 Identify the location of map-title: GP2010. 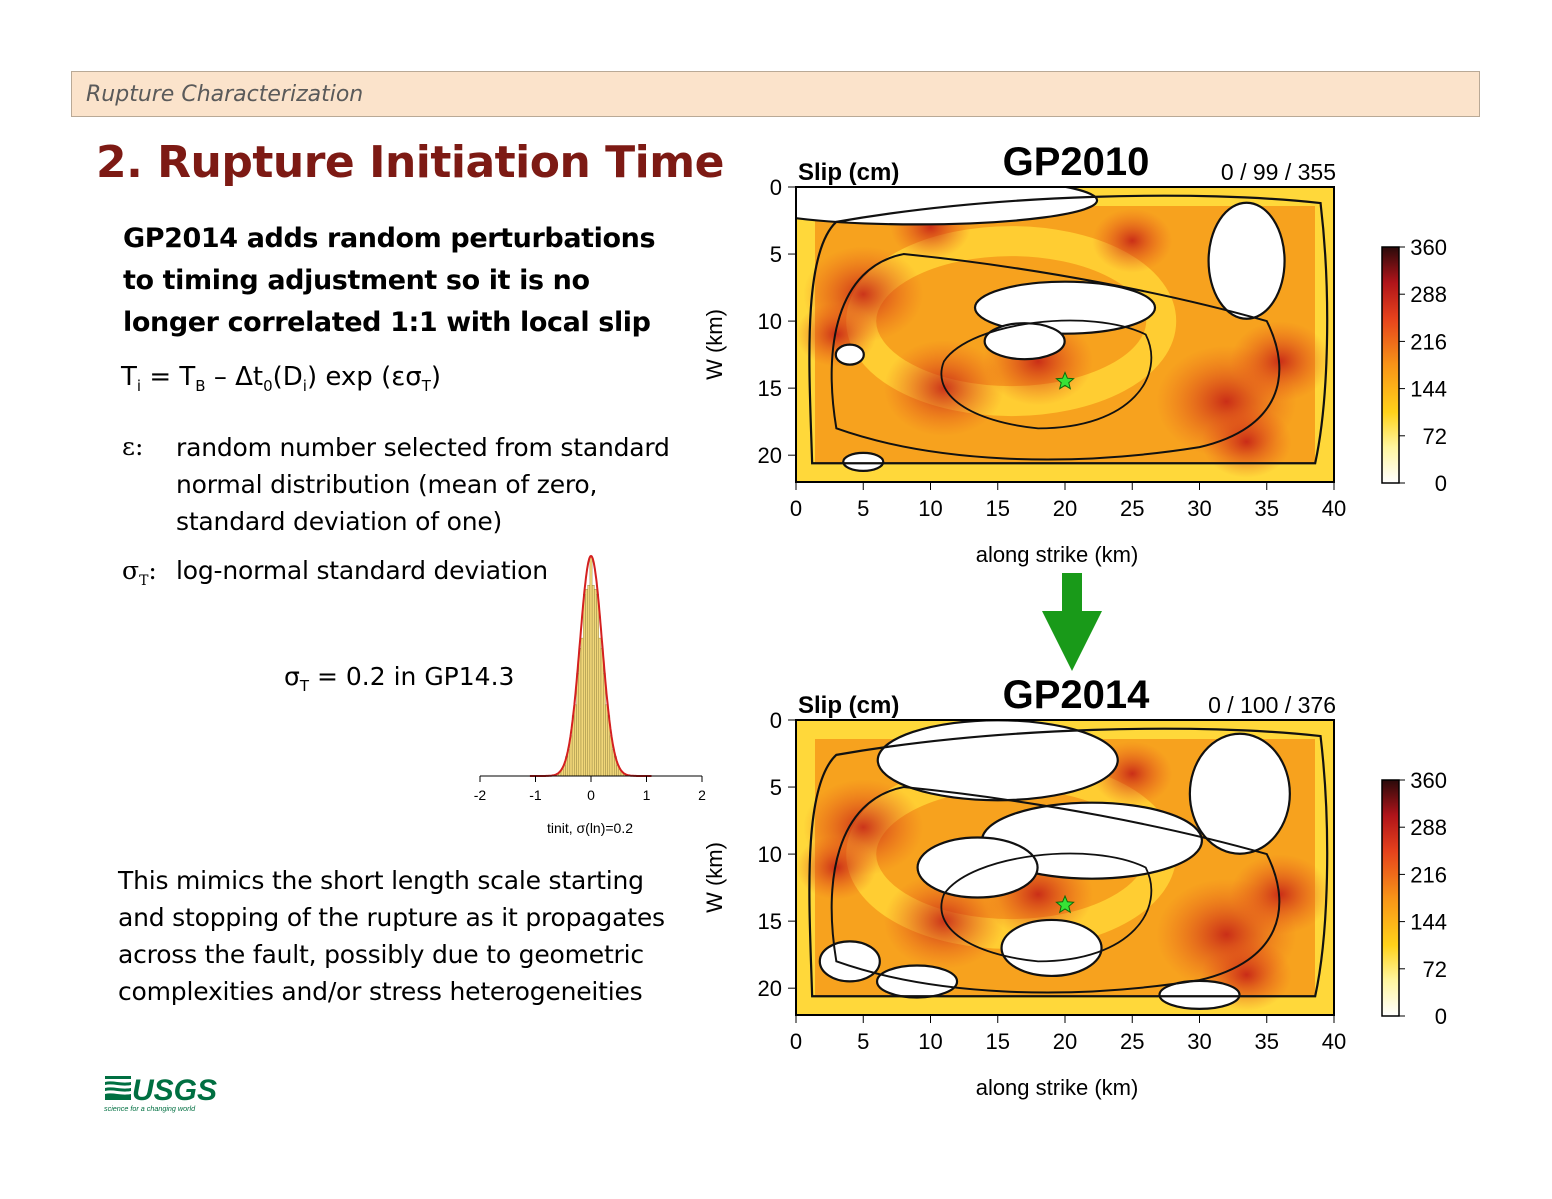
(1076, 162).